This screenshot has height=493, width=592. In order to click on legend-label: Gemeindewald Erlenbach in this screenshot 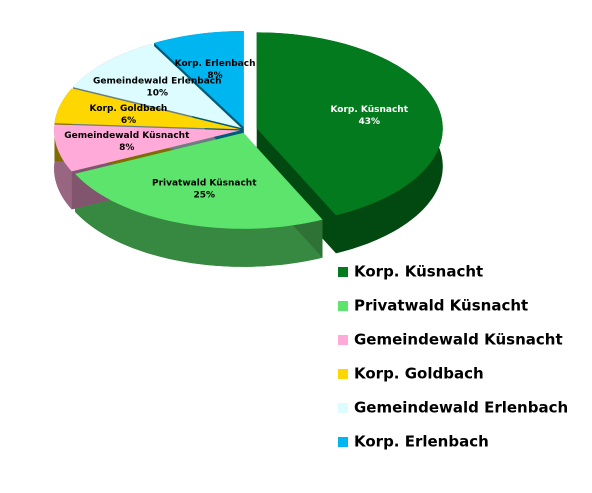, I will do `click(461, 408)`.